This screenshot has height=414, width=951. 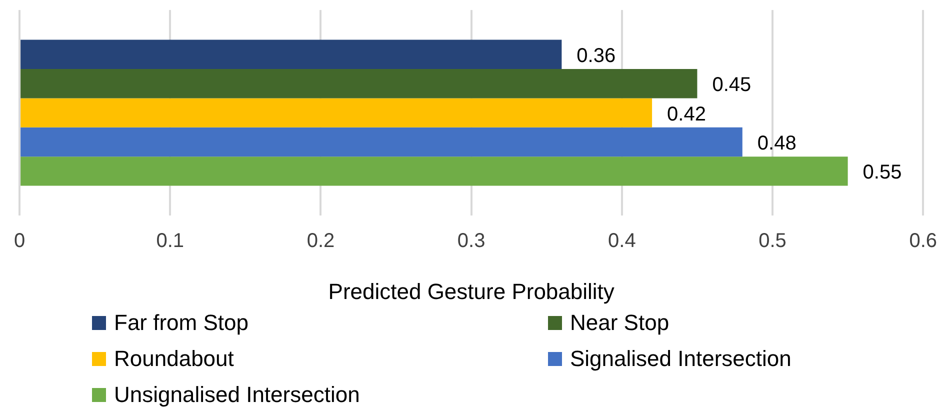 I want to click on data-label: 0.48, so click(x=776, y=143).